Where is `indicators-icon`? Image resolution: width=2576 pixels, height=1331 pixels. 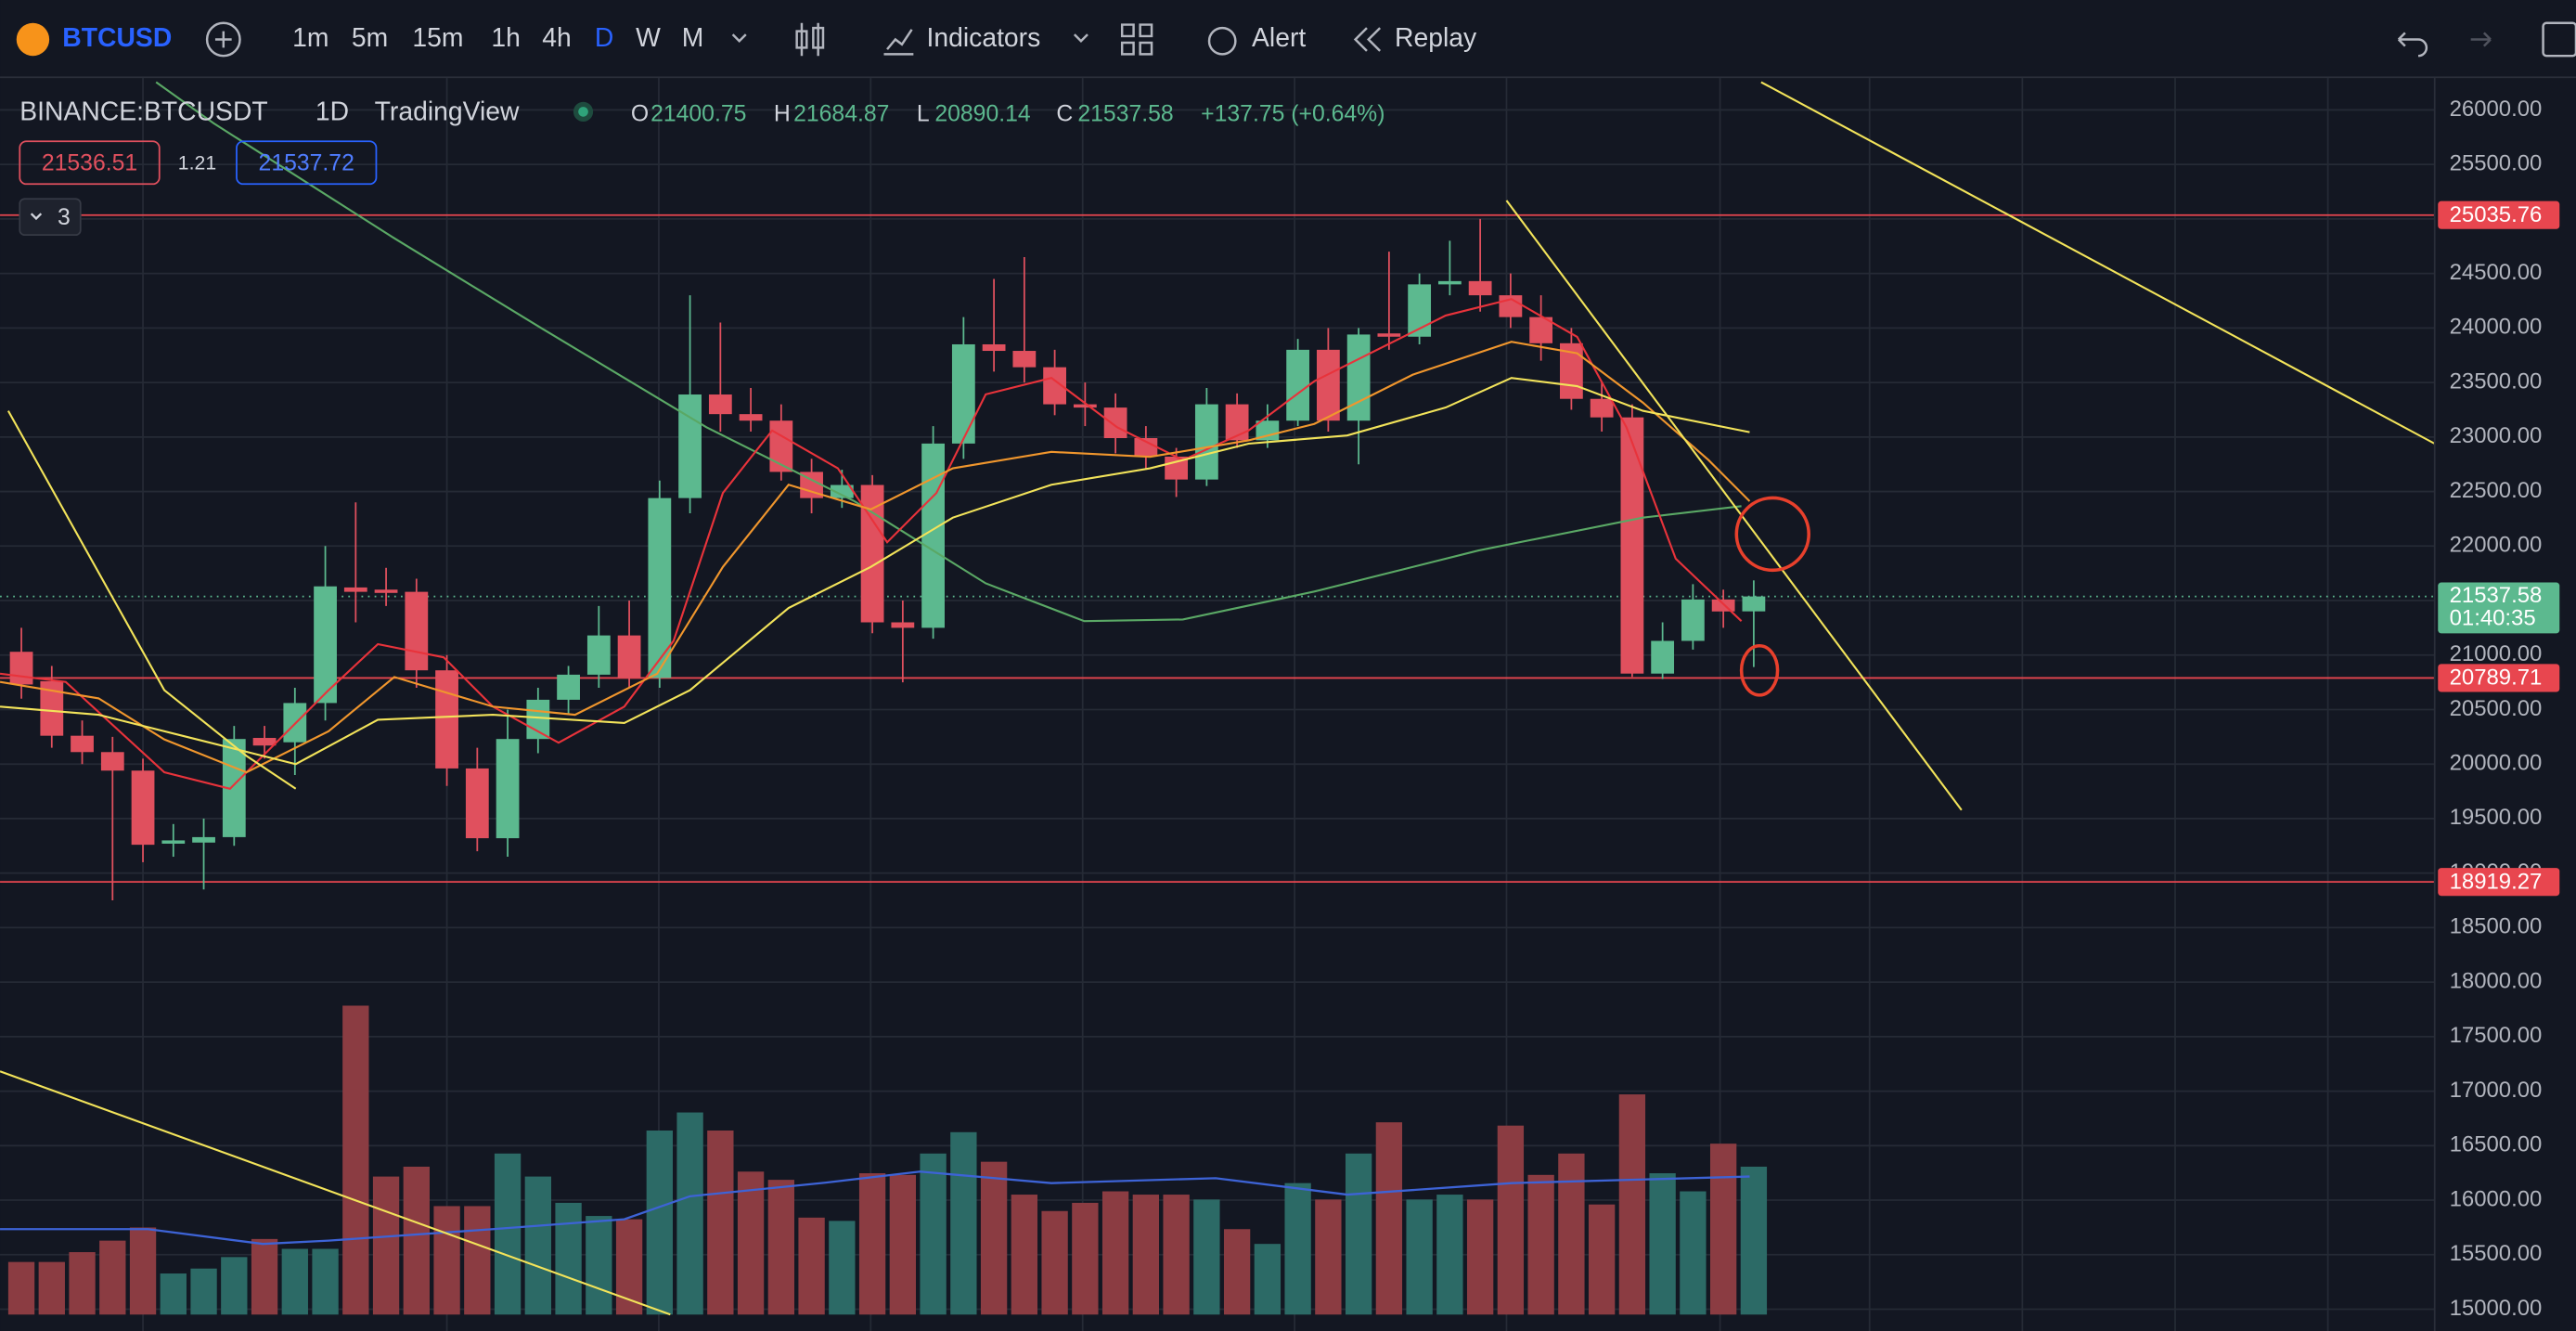 indicators-icon is located at coordinates (898, 42).